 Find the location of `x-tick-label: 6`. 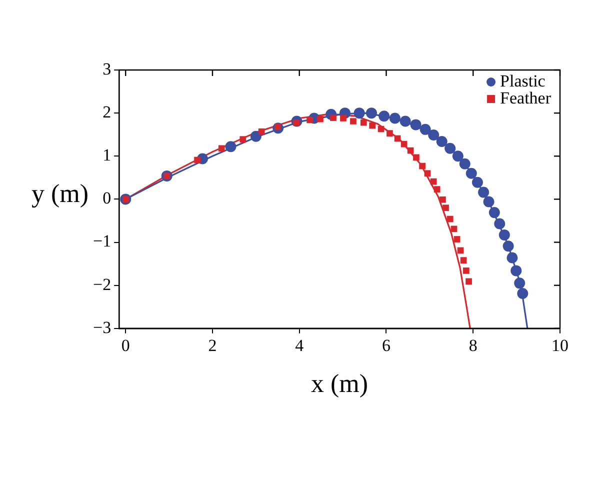

x-tick-label: 6 is located at coordinates (386, 346).